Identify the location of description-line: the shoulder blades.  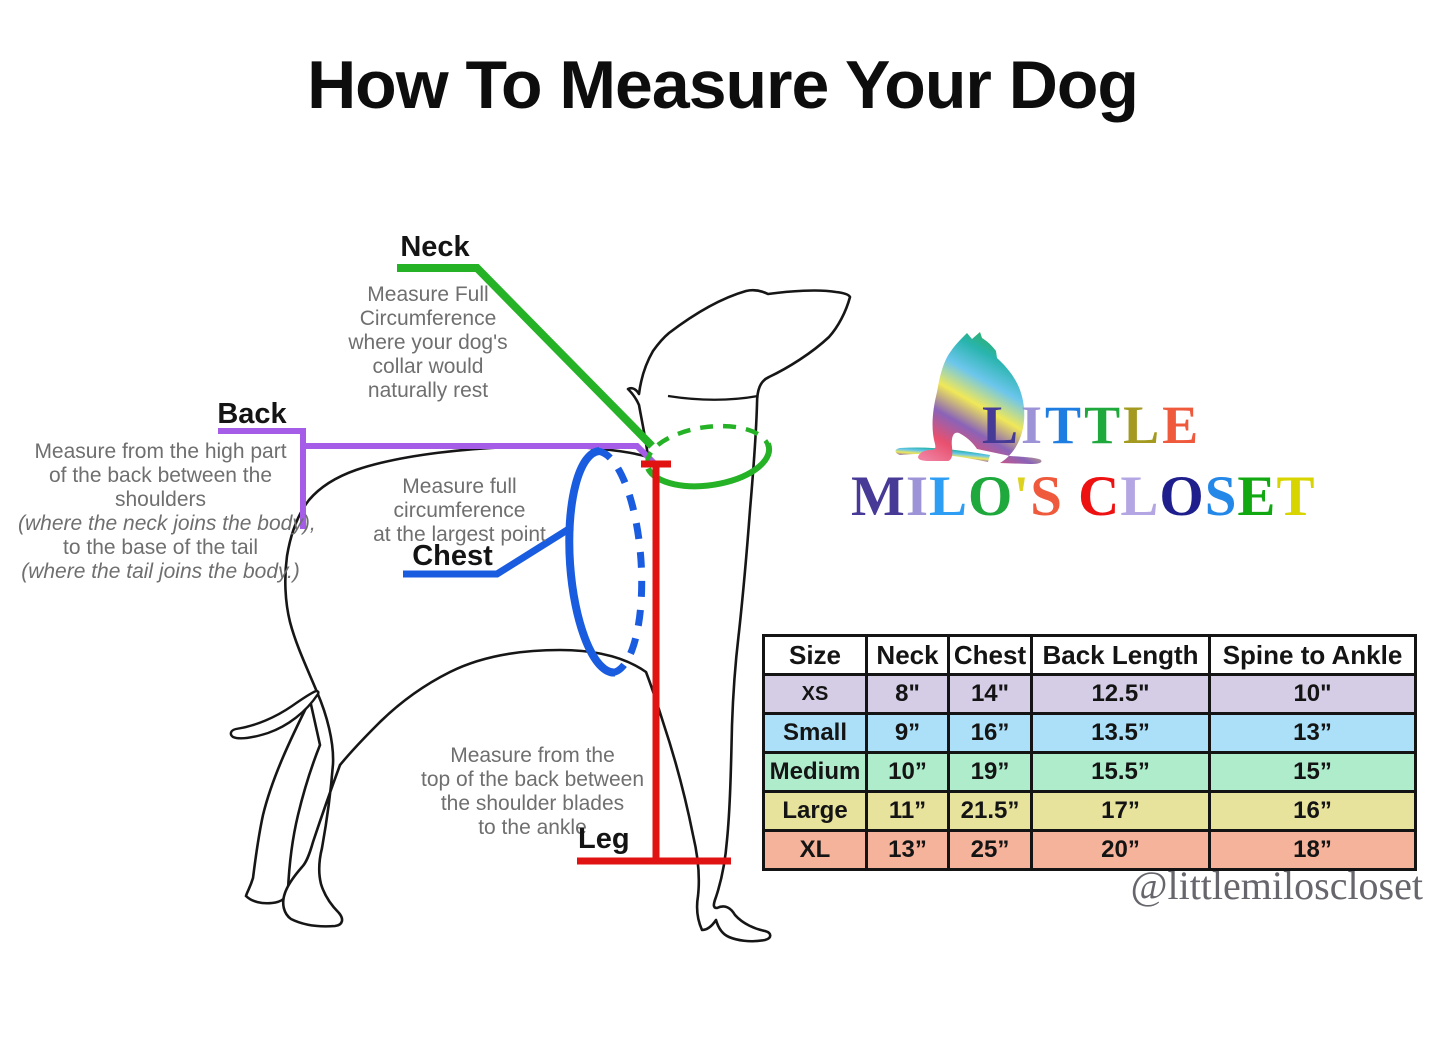
(532, 803).